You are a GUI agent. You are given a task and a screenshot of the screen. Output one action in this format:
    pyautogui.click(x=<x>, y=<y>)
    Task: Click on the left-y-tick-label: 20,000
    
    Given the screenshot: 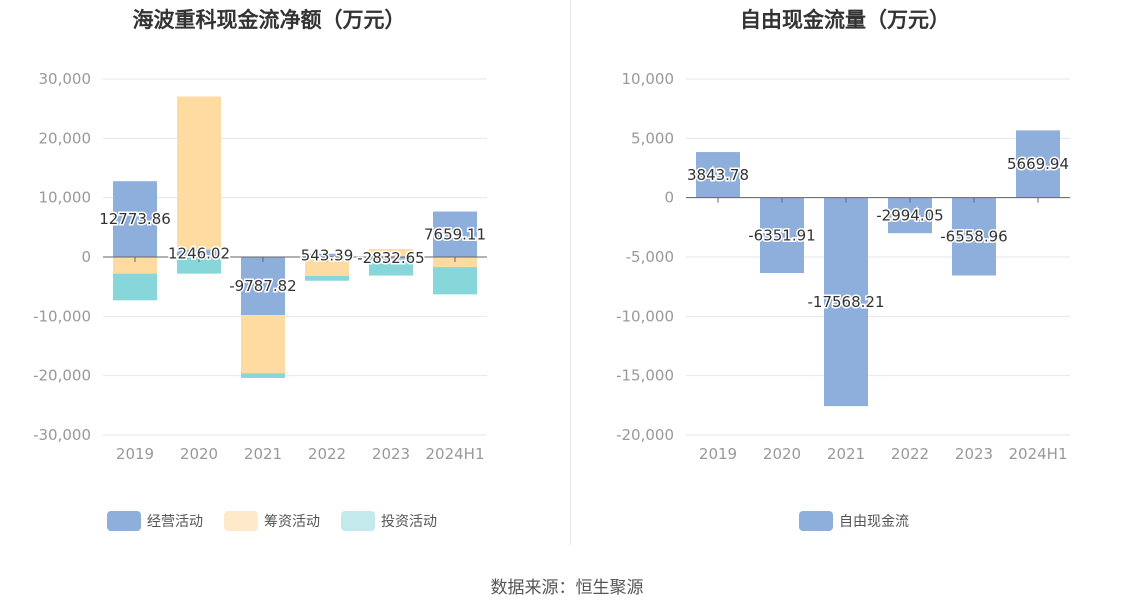 What is the action you would take?
    pyautogui.click(x=65, y=138)
    